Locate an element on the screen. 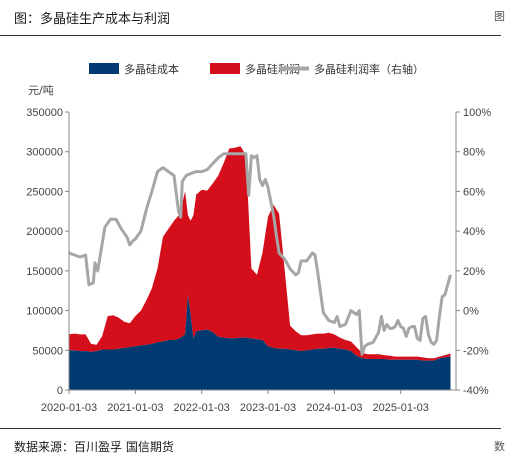 Image resolution: width=507 pixels, height=463 pixels. x-tick-label: 2024-01-03 is located at coordinates (334, 408).